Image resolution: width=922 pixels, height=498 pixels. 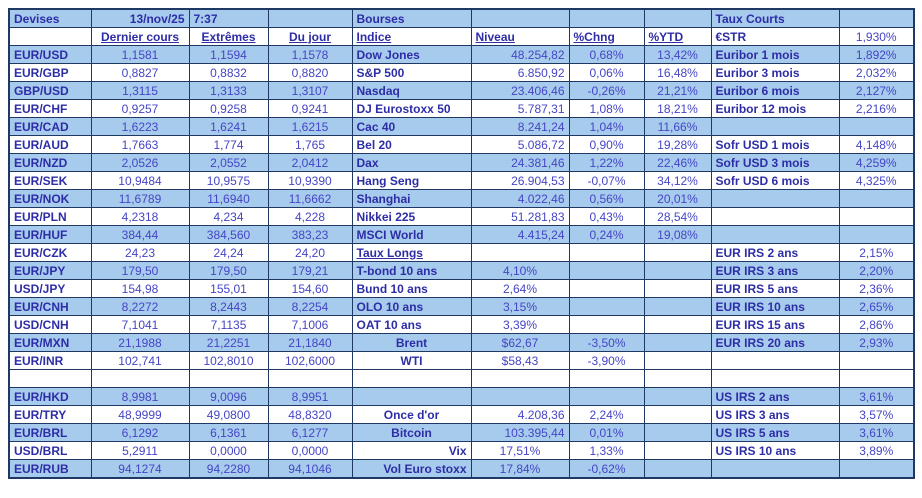 What do you see at coordinates (411, 469) in the screenshot?
I see `index-name-cell: Vol Euro stoxx` at bounding box center [411, 469].